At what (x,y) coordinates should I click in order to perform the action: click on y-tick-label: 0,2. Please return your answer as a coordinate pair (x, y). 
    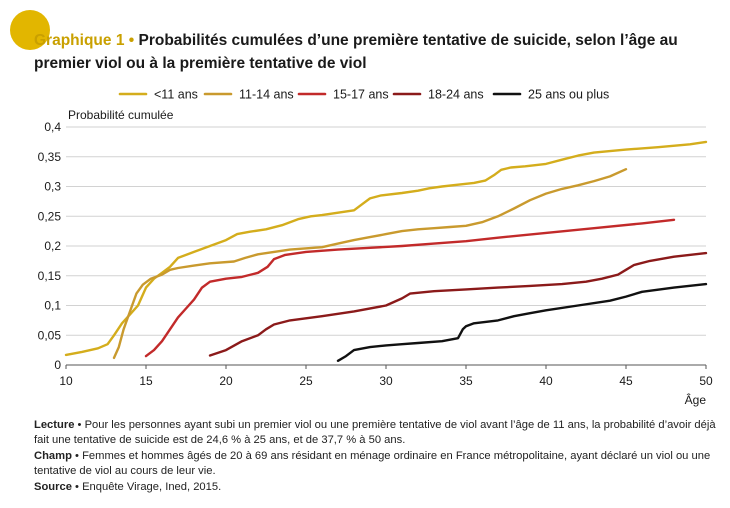
    Looking at the image, I should click on (52, 246).